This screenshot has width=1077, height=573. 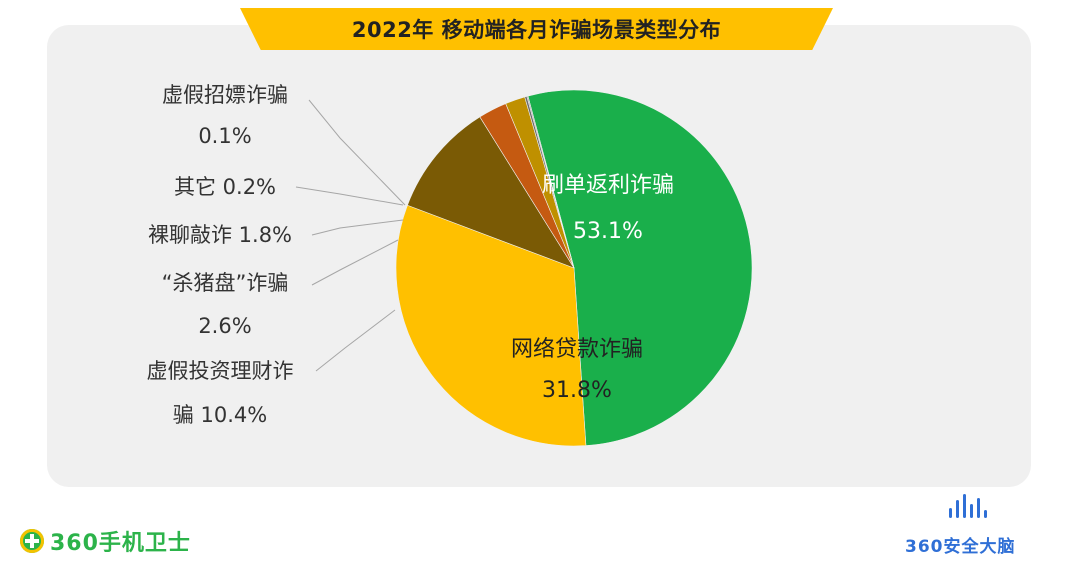 What do you see at coordinates (225, 95) in the screenshot?
I see `callout-zhaopiao-name: 虚假招嫖诈骗` at bounding box center [225, 95].